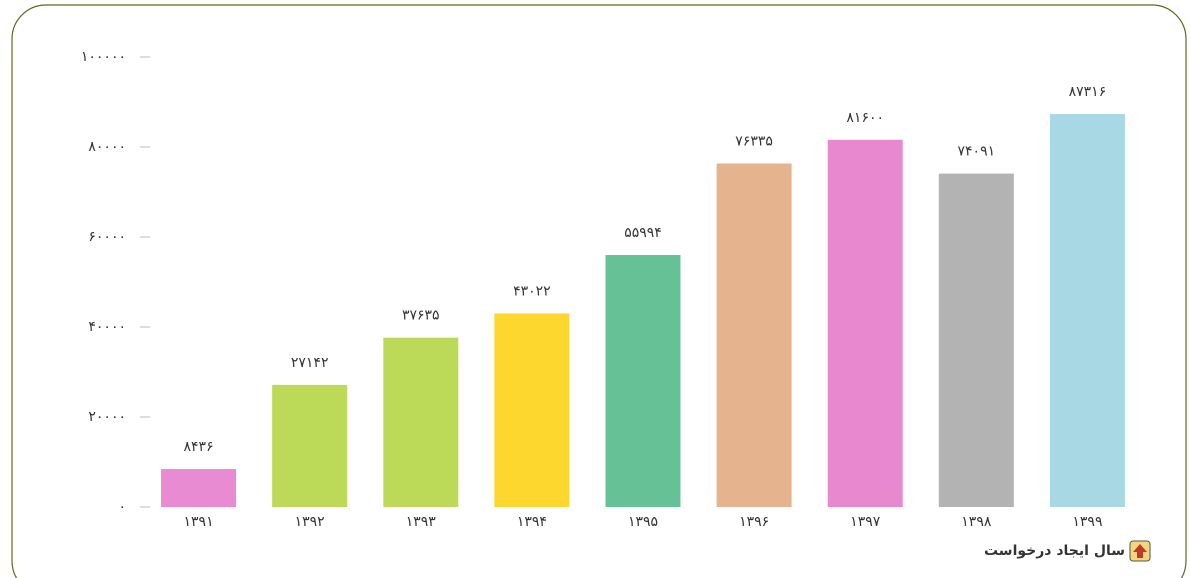 This screenshot has width=1190, height=578. I want to click on y-tick-label: ۴۰۰۰۰, so click(107, 327).